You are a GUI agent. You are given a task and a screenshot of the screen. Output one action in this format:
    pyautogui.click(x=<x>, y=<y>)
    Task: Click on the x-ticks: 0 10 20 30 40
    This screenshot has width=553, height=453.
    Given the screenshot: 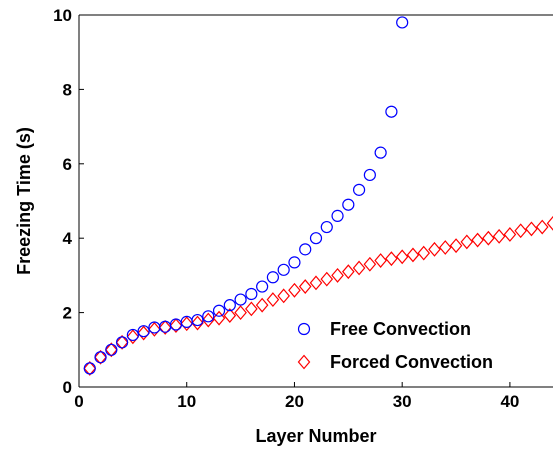 What is the action you would take?
    pyautogui.click(x=296, y=396)
    